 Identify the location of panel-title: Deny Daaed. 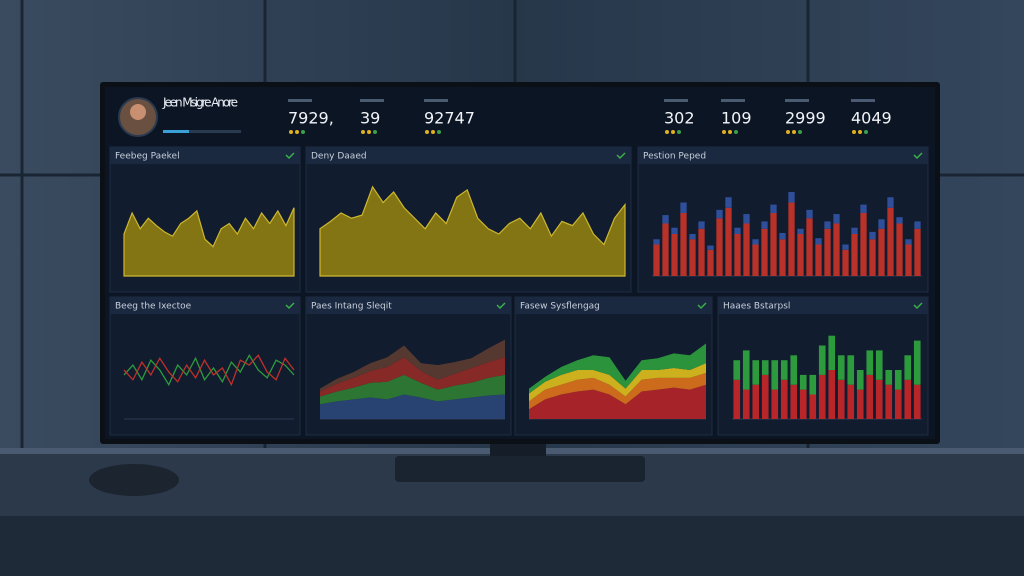
(339, 157).